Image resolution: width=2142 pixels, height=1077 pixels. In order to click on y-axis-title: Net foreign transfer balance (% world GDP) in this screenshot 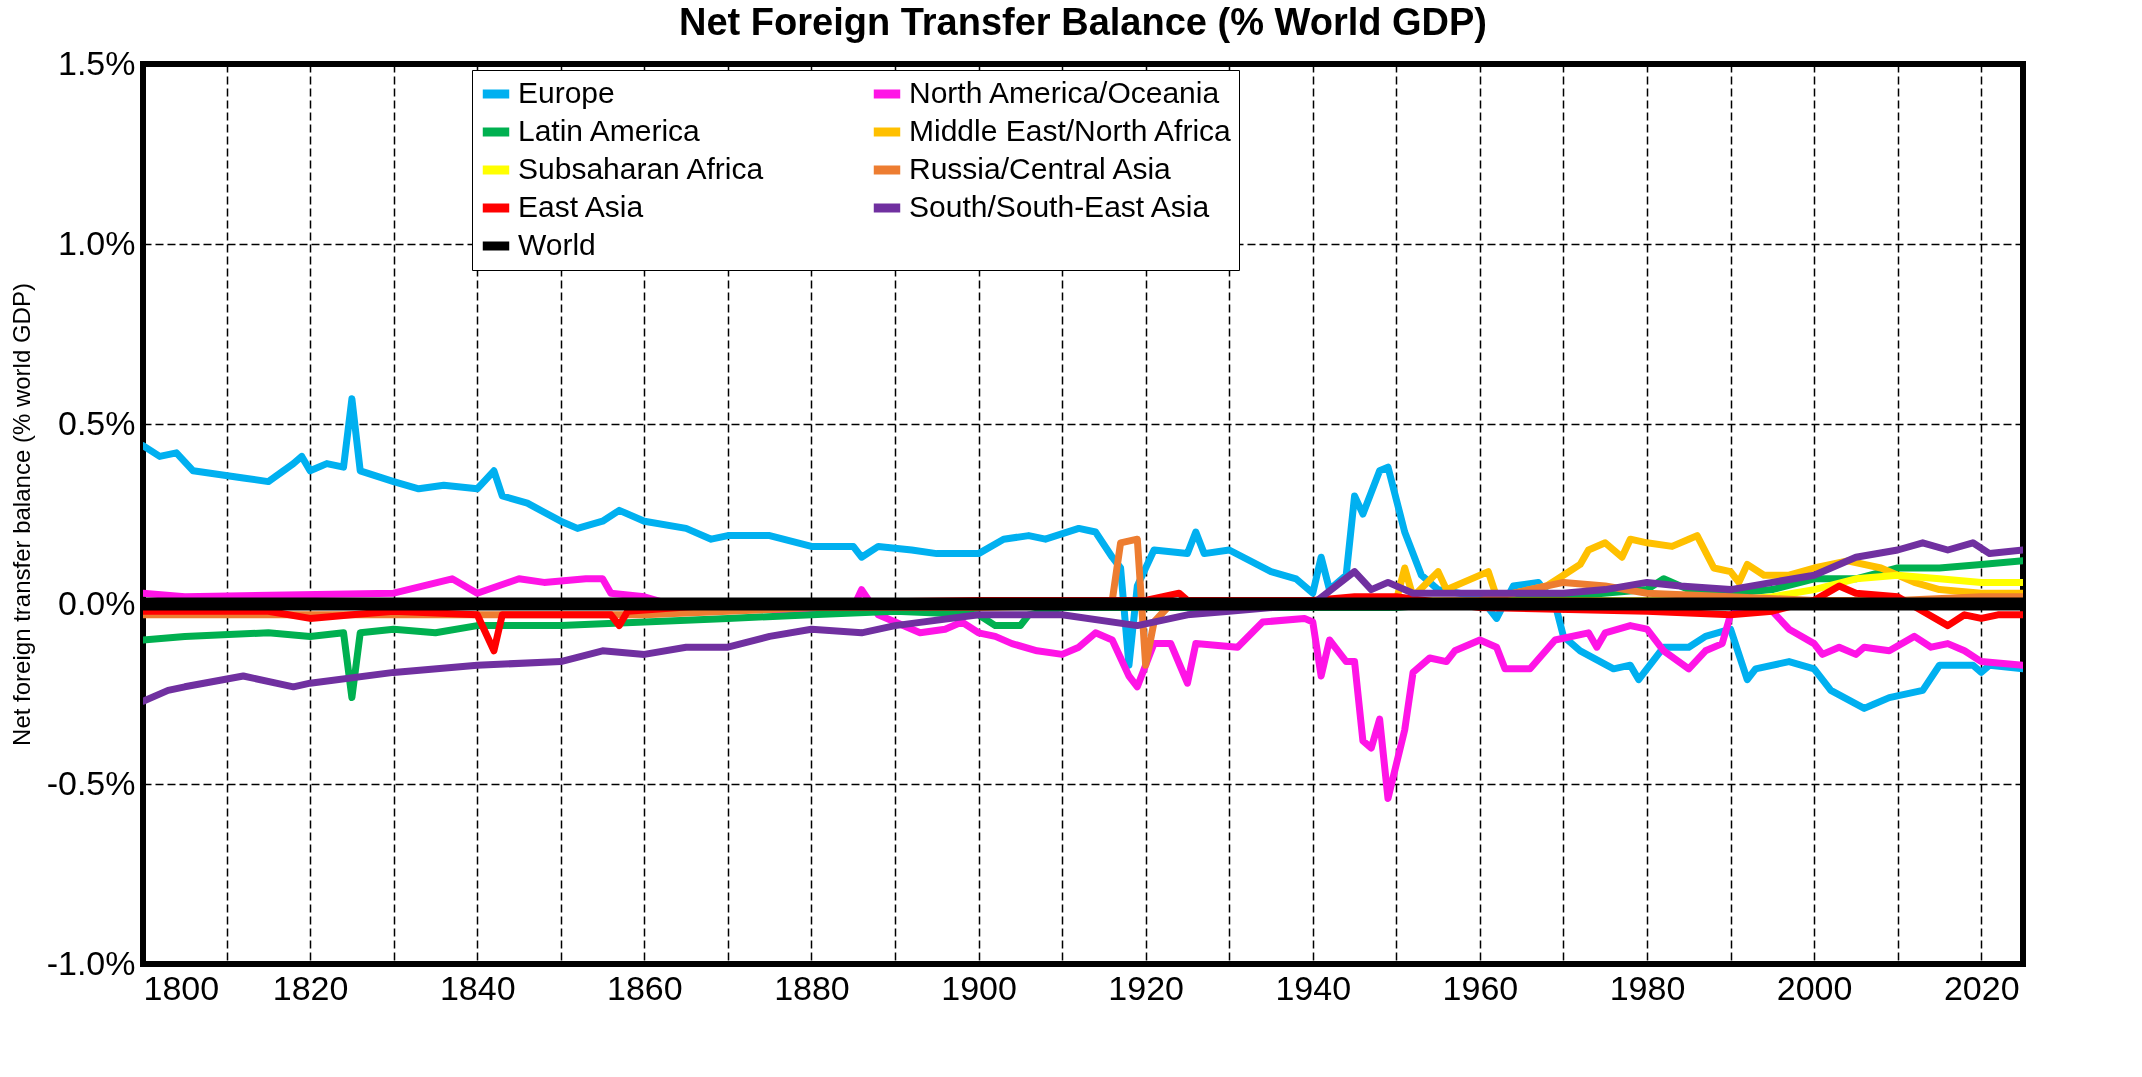, I will do `click(21, 514)`.